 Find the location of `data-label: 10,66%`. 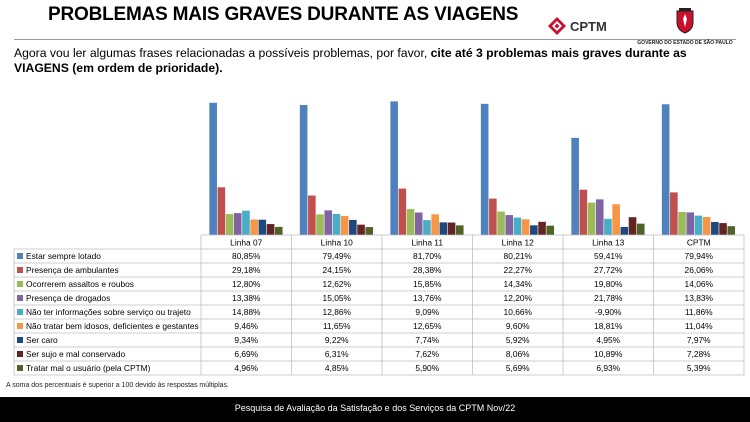

data-label: 10,66% is located at coordinates (518, 312).